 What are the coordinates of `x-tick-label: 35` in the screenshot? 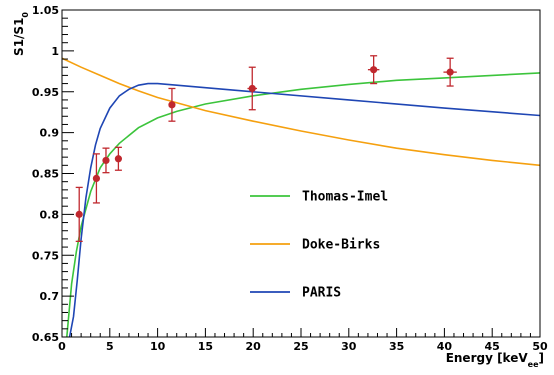 It's located at (396, 346).